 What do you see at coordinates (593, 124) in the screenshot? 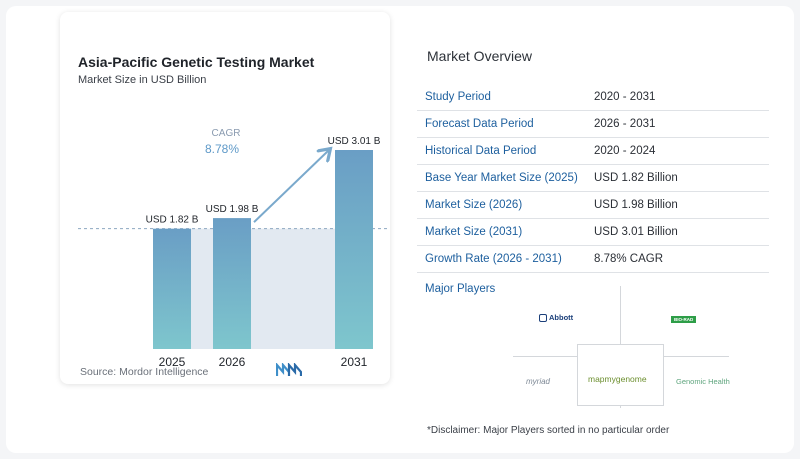
I see `overview-row: Forecast Data Period 2026 - 2031` at bounding box center [593, 124].